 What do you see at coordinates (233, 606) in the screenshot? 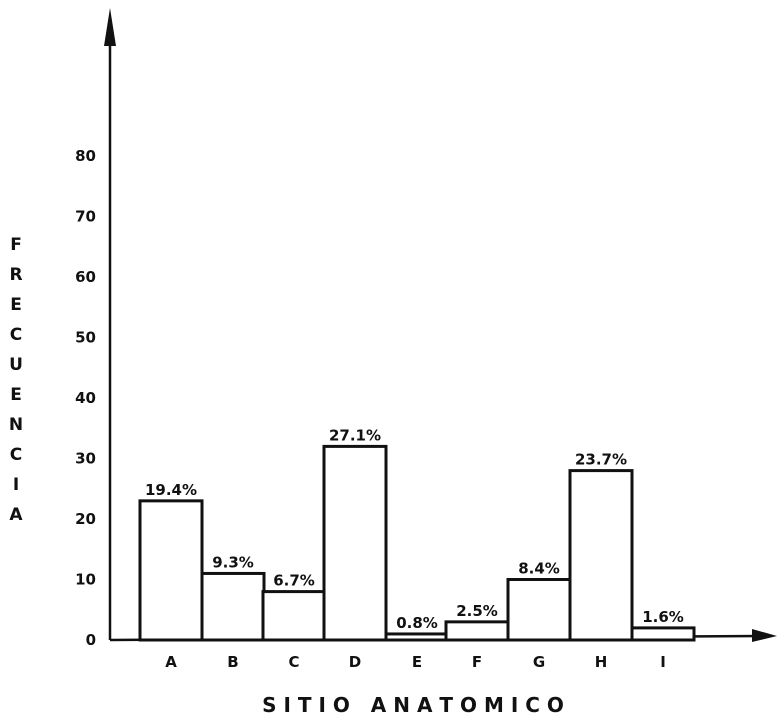
I see `bar-b` at bounding box center [233, 606].